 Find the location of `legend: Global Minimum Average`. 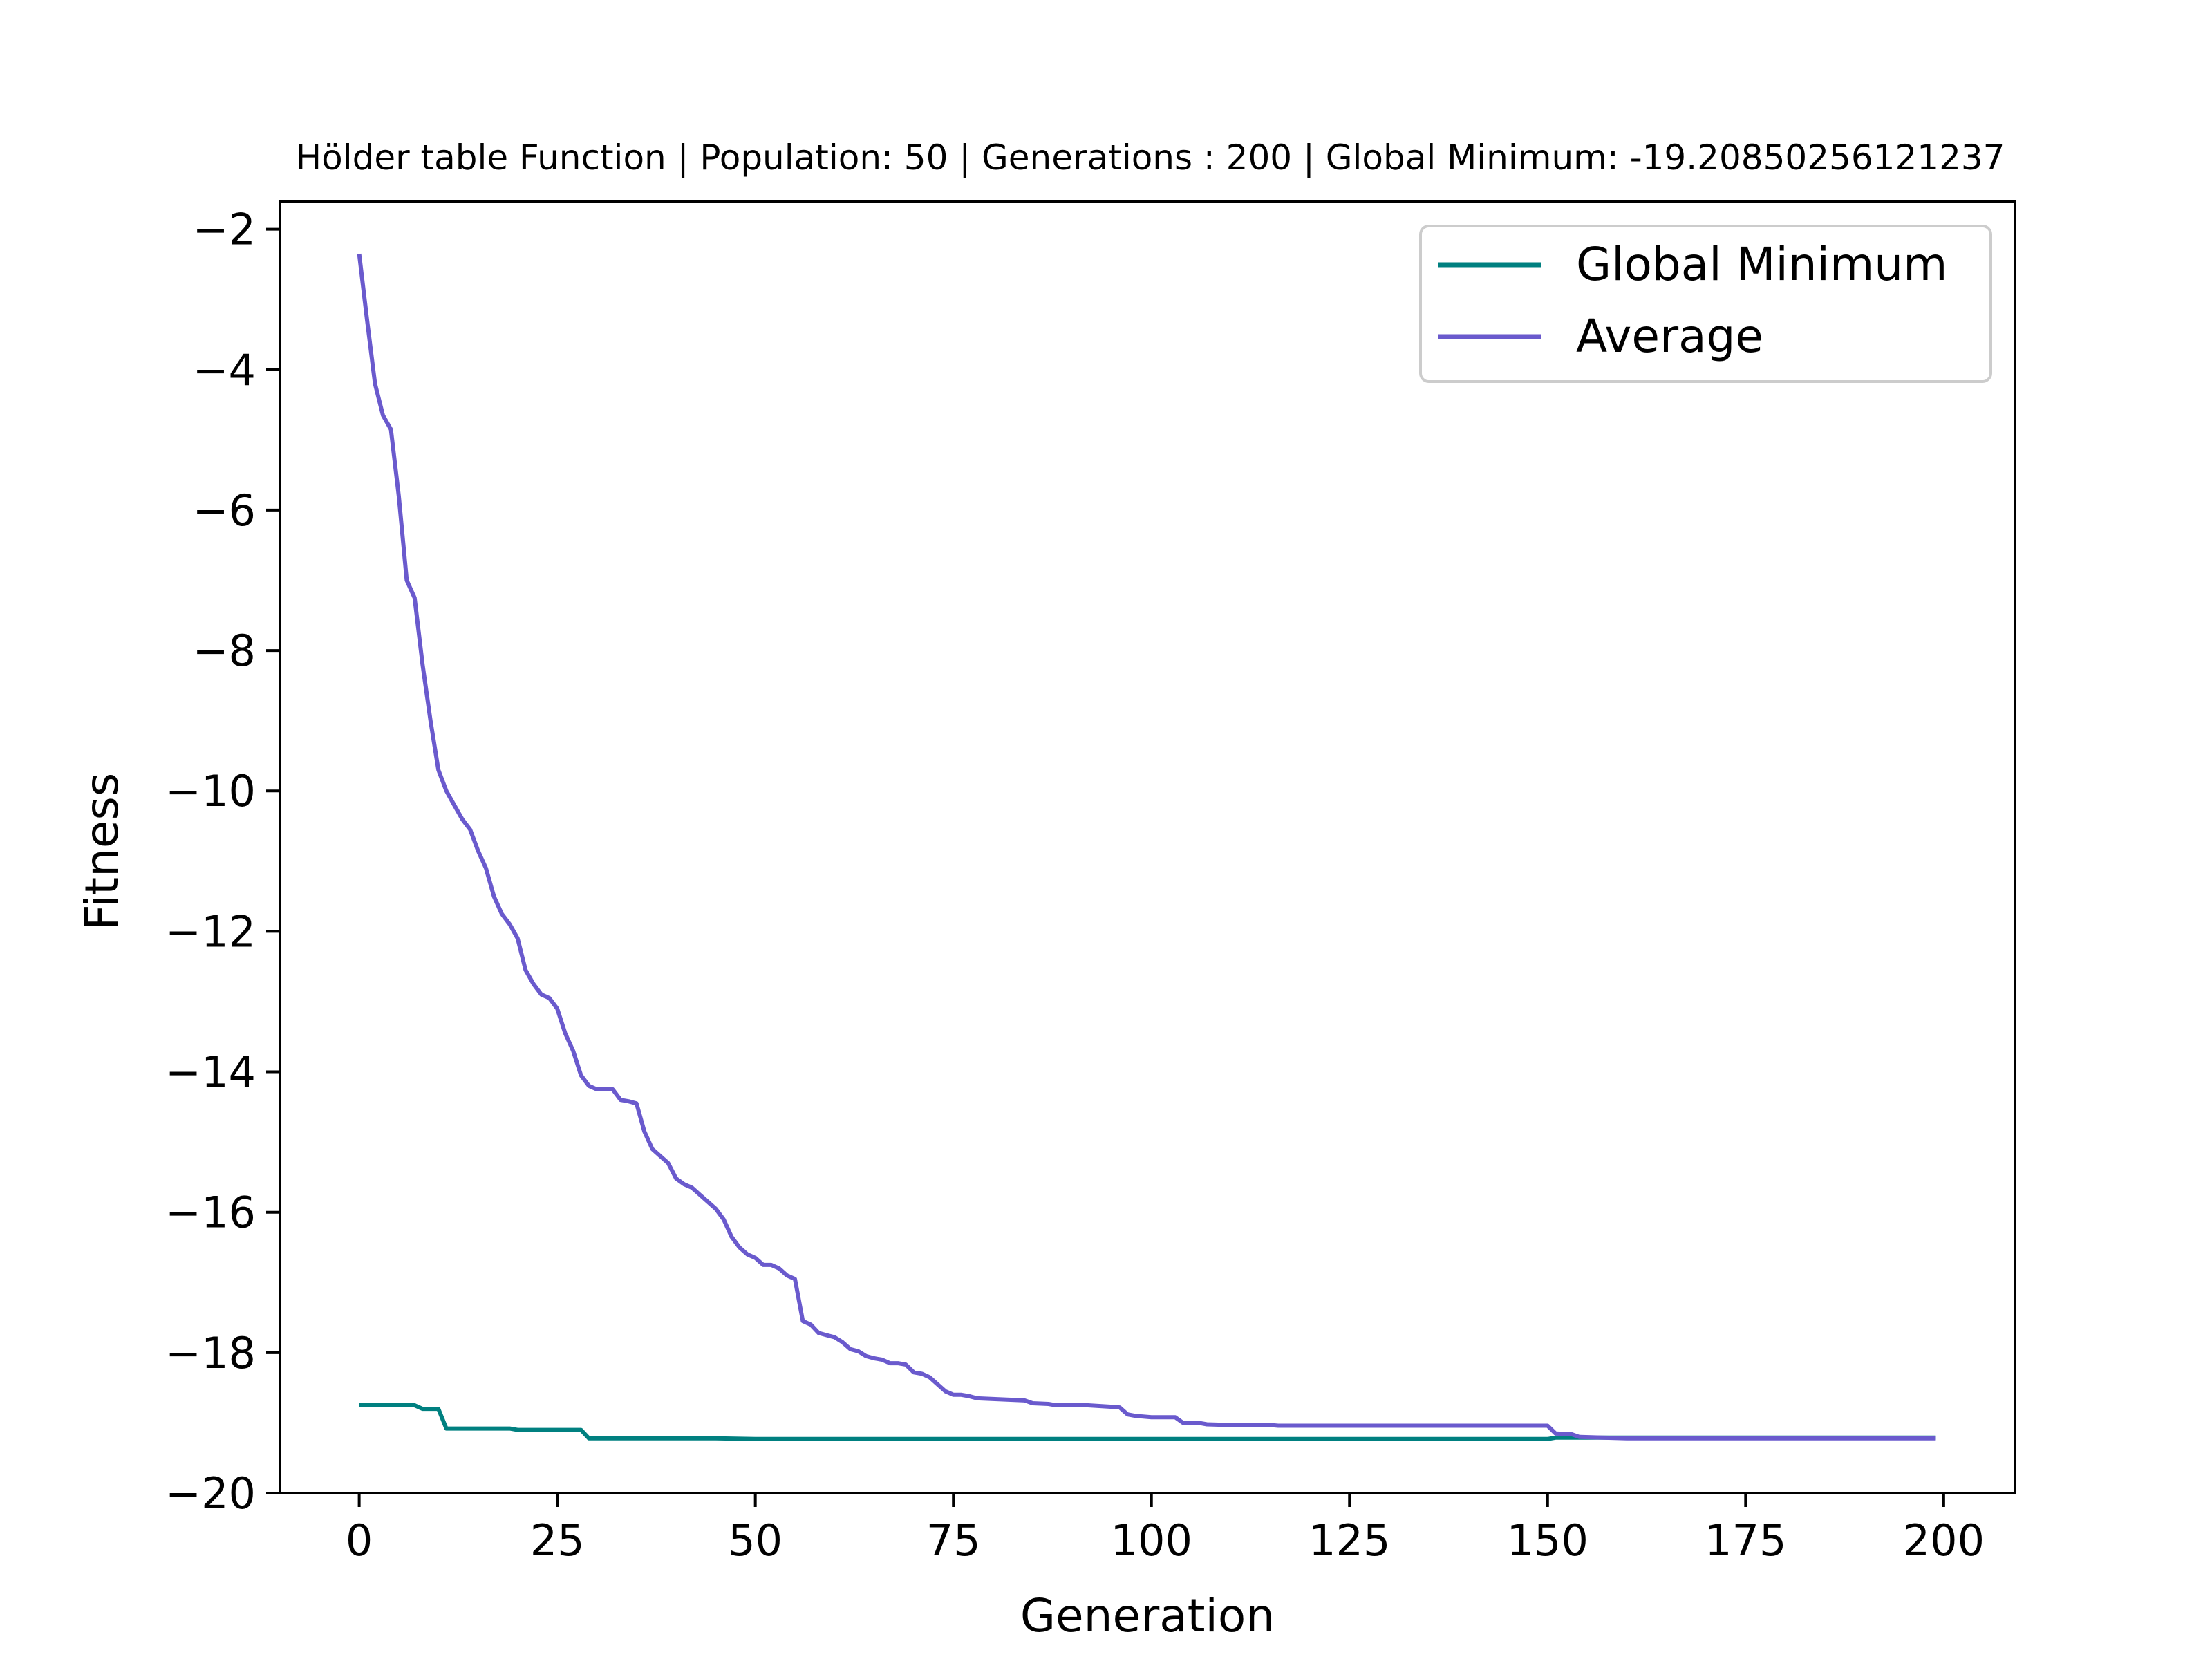

legend: Global Minimum Average is located at coordinates (1705, 304).